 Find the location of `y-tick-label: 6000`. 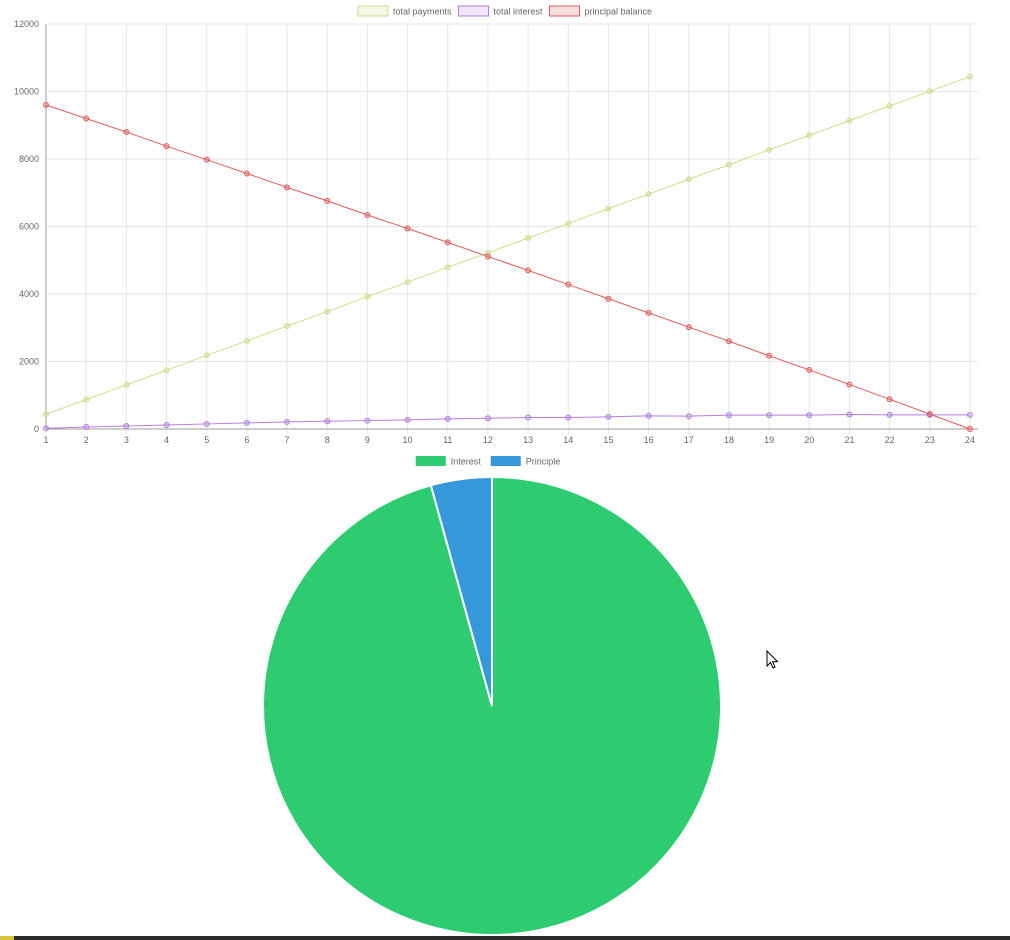

y-tick-label: 6000 is located at coordinates (29, 227).